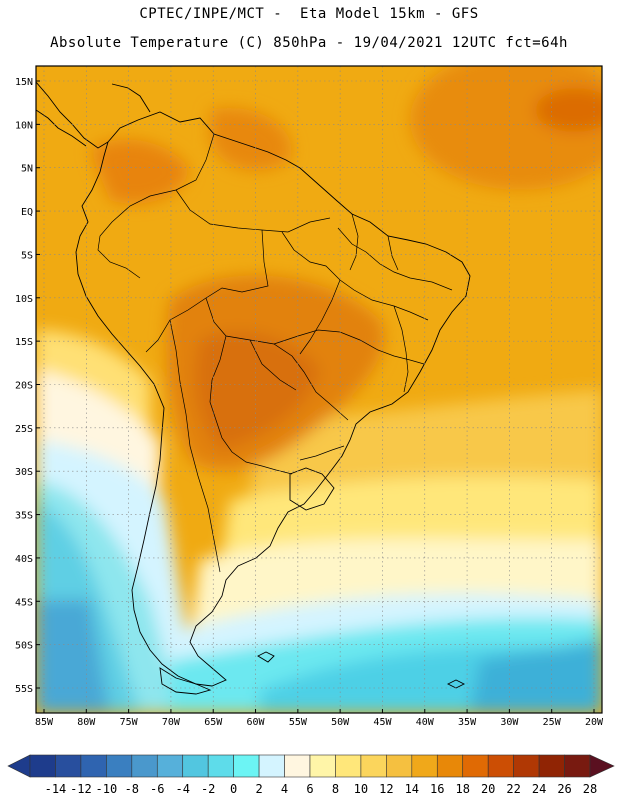 This screenshot has width=618, height=800. What do you see at coordinates (24, 602) in the screenshot?
I see `lat-tick-label: 45S` at bounding box center [24, 602].